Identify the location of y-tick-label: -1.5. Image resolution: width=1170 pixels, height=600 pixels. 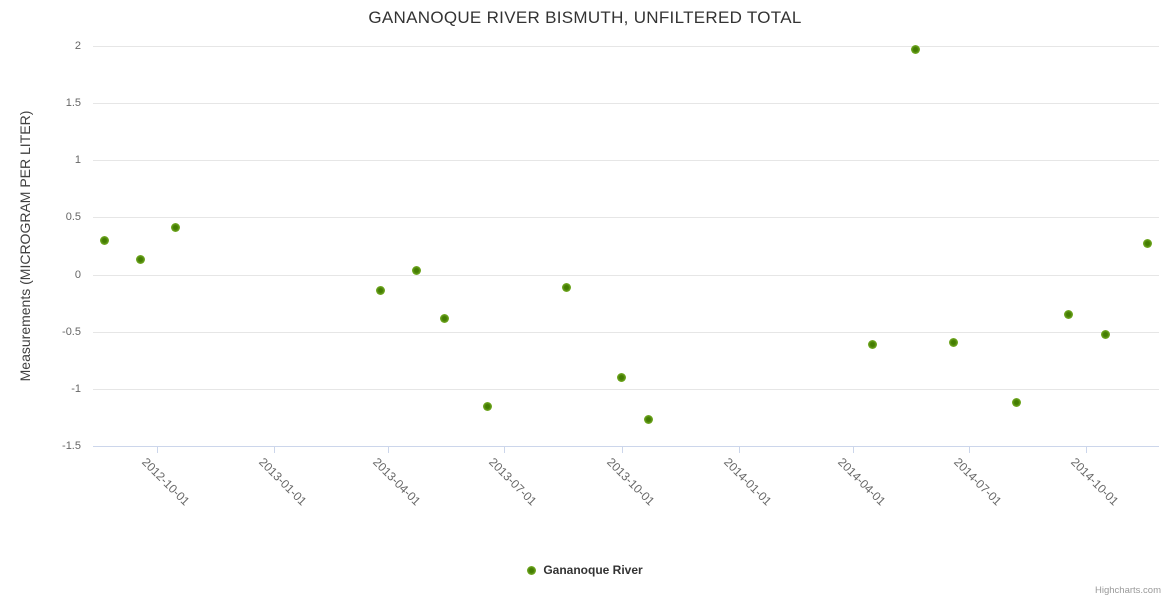
(71, 446).